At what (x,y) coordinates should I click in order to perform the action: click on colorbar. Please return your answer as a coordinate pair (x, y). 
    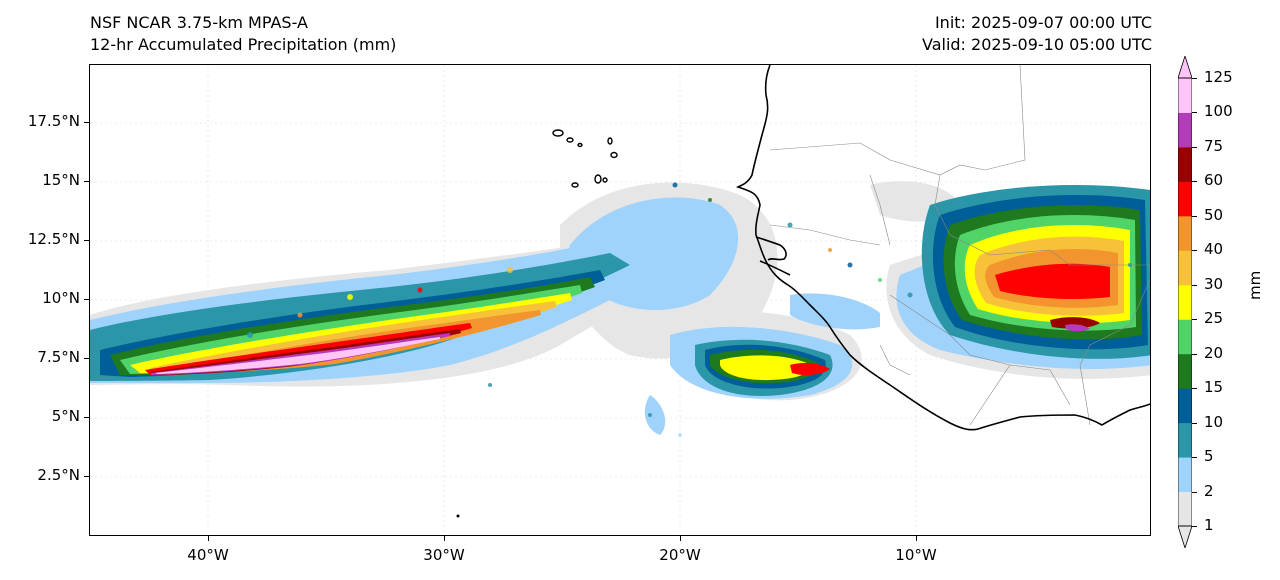
    Looking at the image, I should click on (1185, 302).